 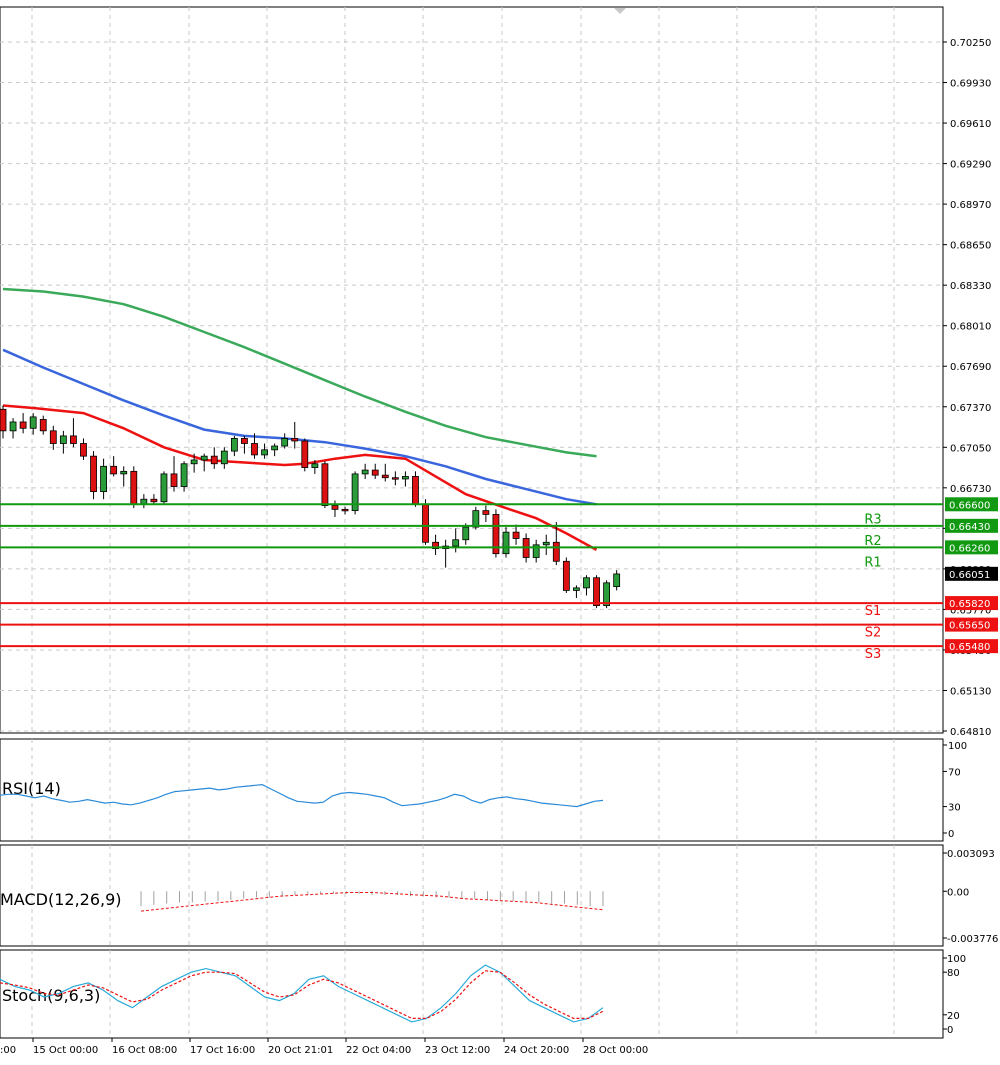 What do you see at coordinates (873, 633) in the screenshot?
I see `level-label-s2: S2` at bounding box center [873, 633].